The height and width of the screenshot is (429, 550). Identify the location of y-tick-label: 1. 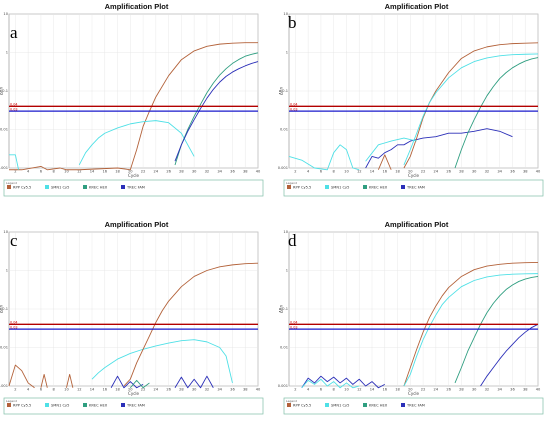
(7, 271).